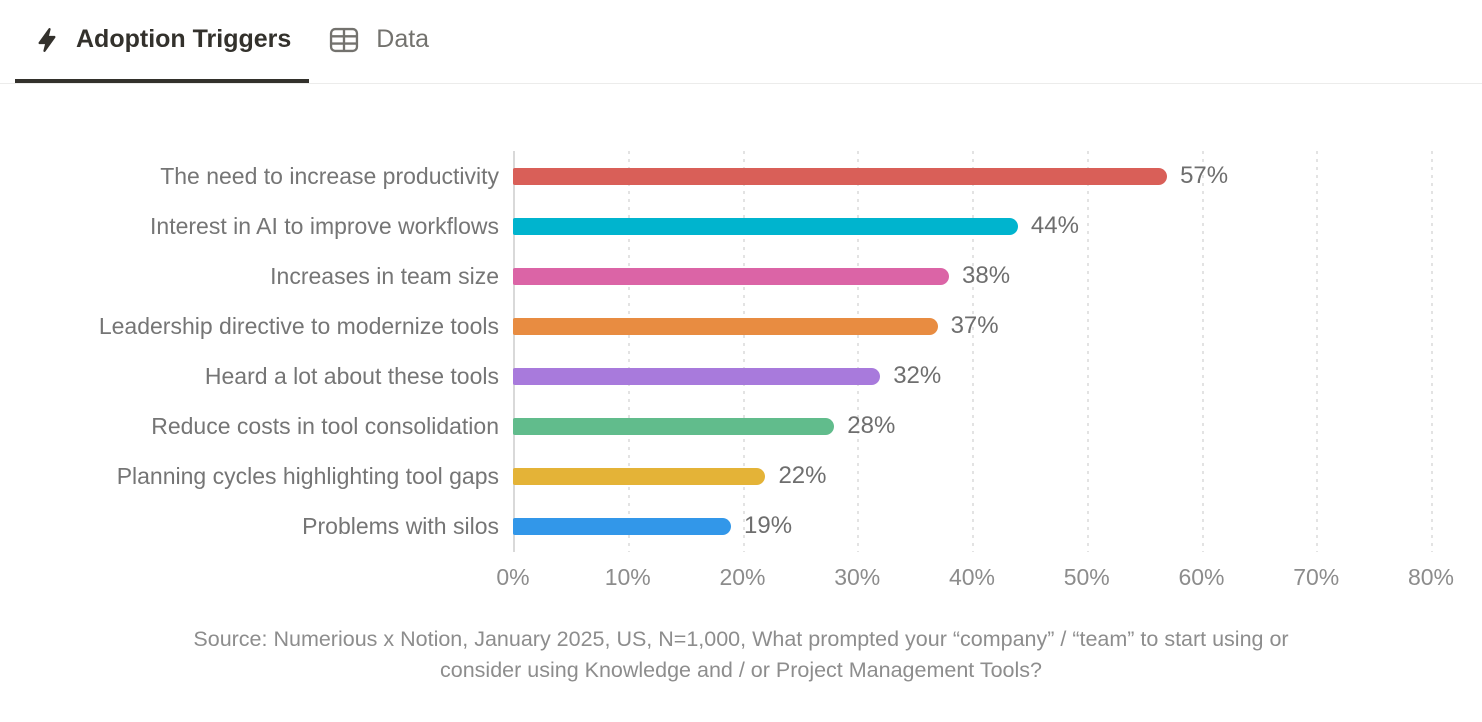  What do you see at coordinates (344, 40) in the screenshot?
I see `table-icon` at bounding box center [344, 40].